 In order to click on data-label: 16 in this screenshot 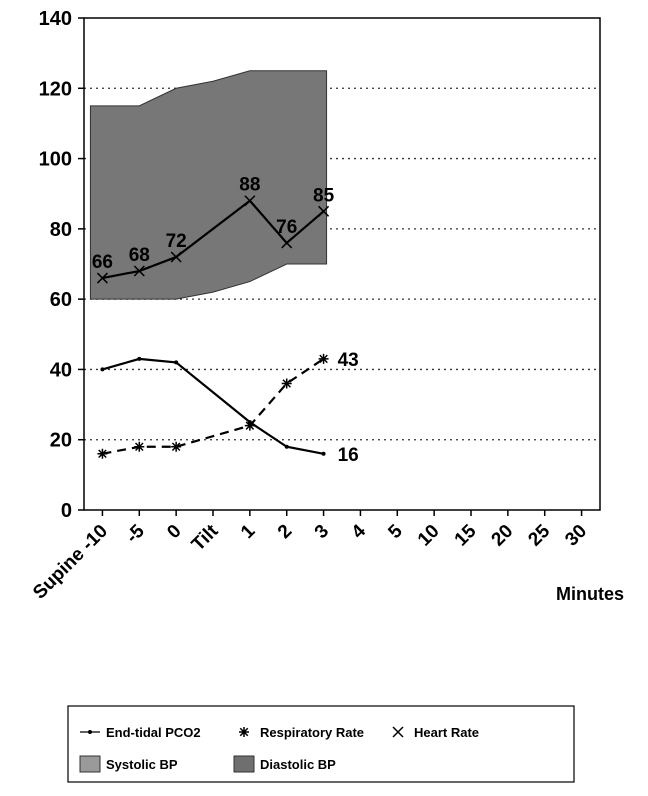, I will do `click(348, 455)`.